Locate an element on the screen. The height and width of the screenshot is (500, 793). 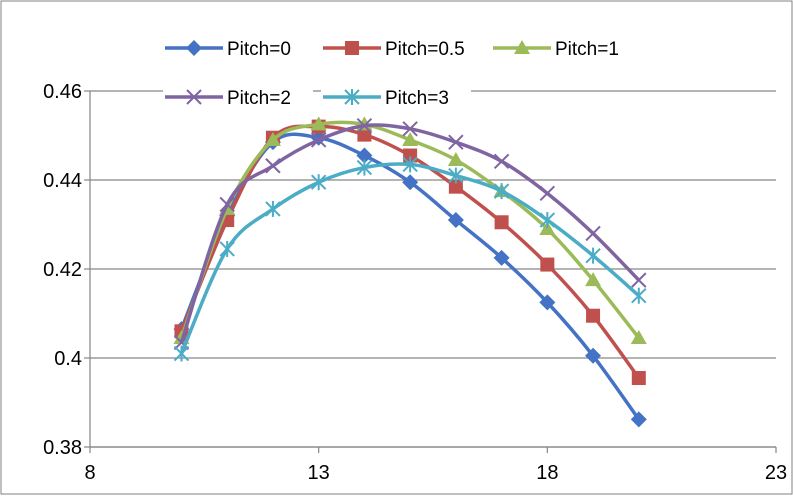
legend-item-0: Pitch=0 is located at coordinates (238, 48).